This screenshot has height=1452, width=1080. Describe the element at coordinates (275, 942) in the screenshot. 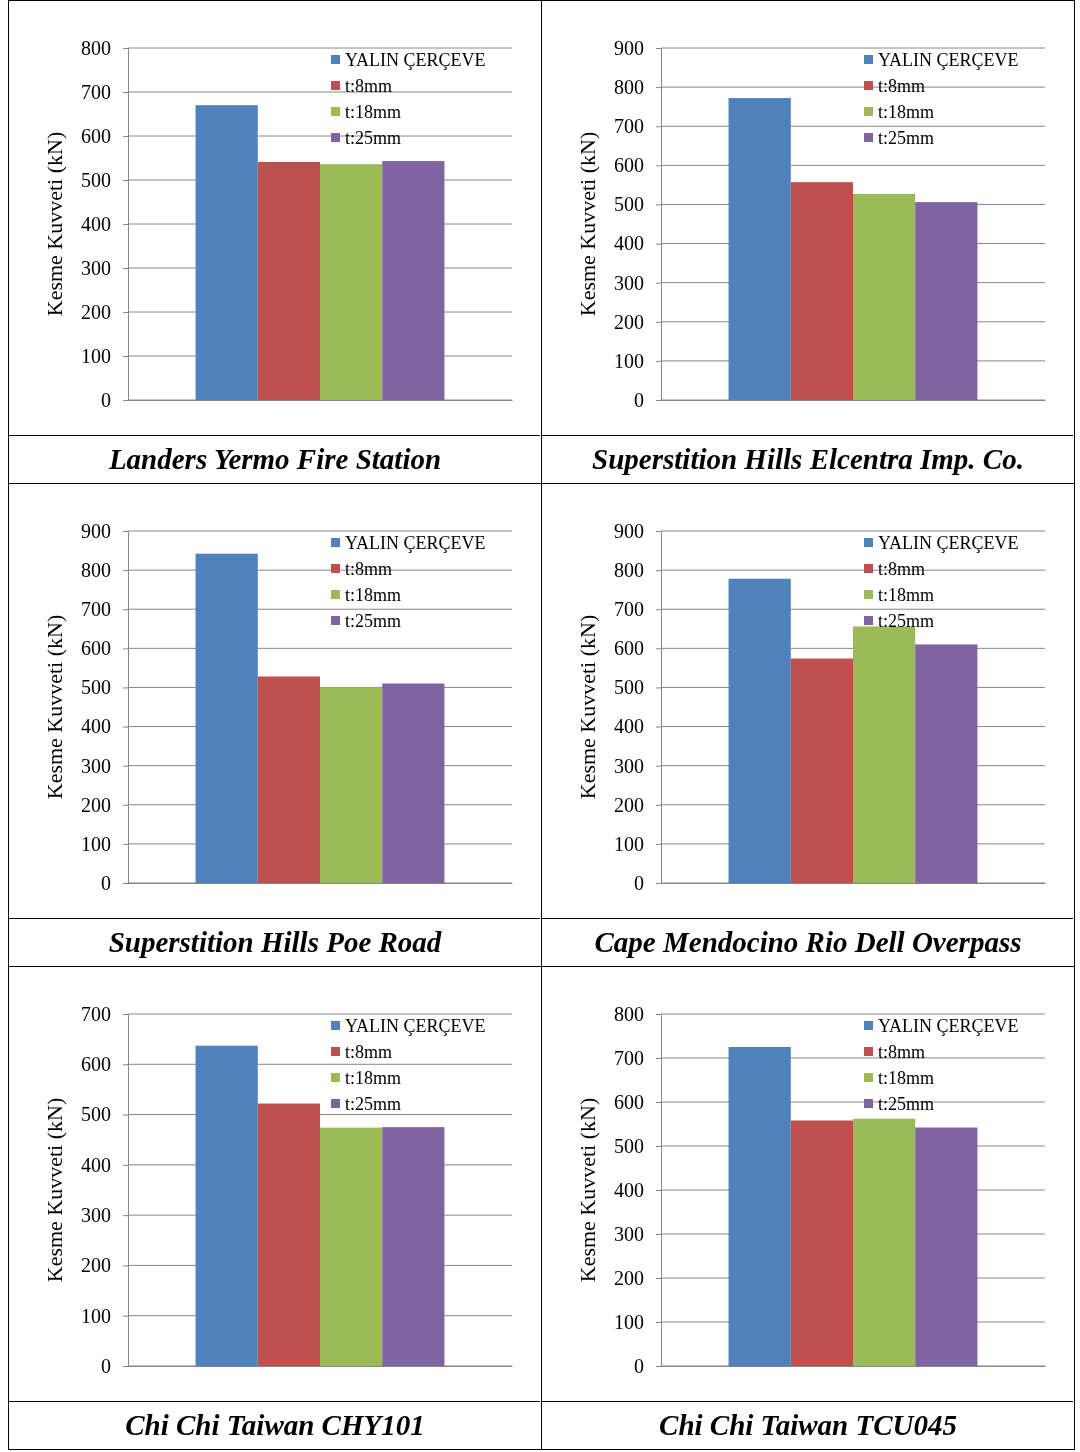

I see `text: Superstition Hills Poe Road` at that location.